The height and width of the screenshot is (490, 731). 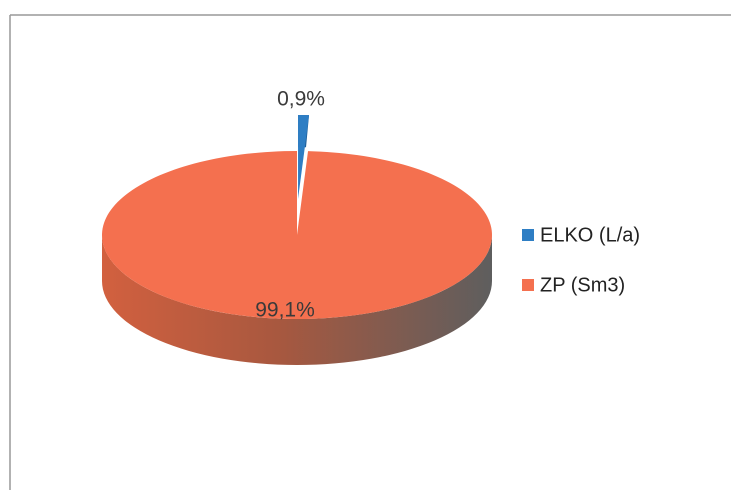 I want to click on legend-label: ELKO (L/a), so click(x=590, y=235).